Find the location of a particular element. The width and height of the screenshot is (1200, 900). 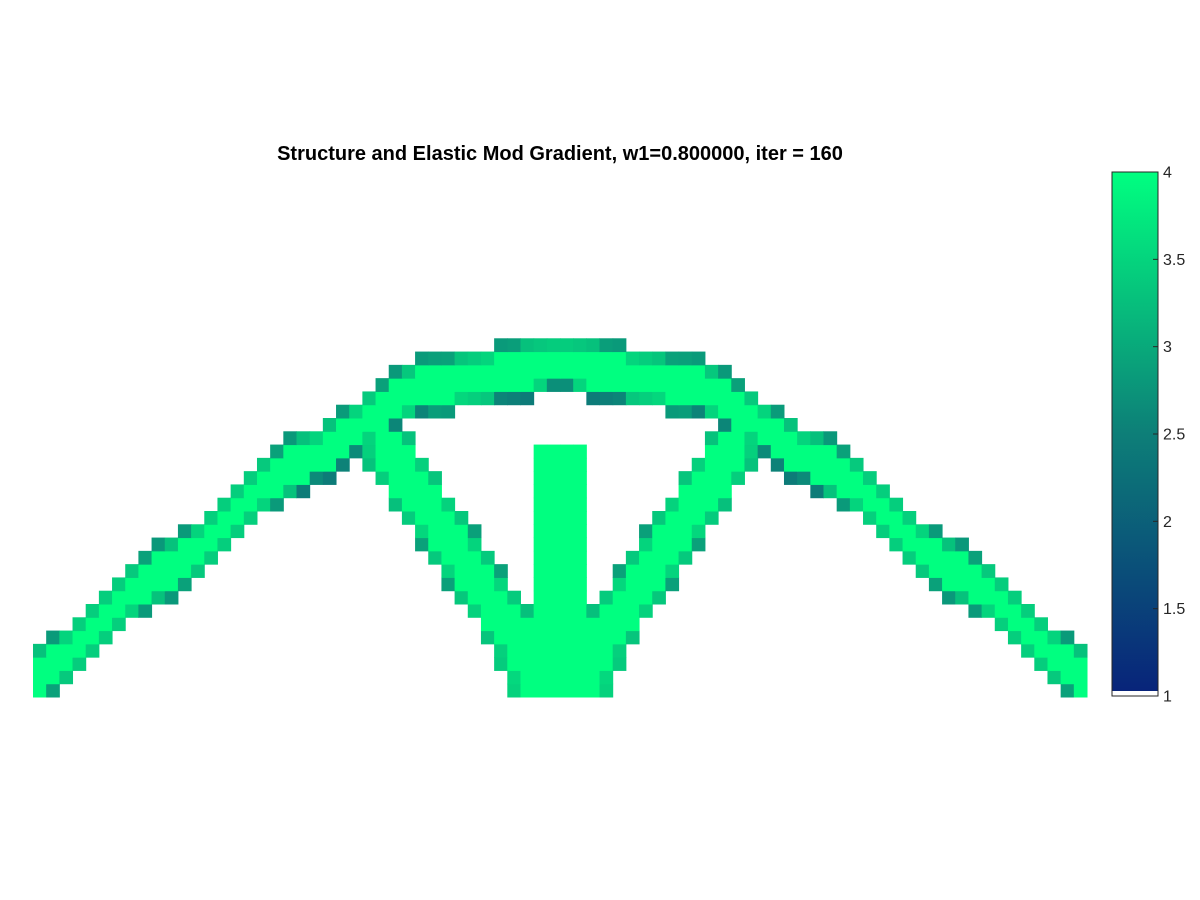

colorbar-tick-label: 1 is located at coordinates (1167, 697).